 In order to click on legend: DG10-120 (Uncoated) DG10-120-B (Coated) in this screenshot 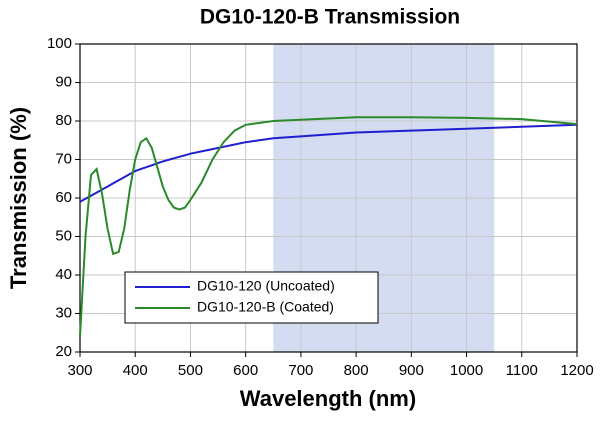, I will do `click(251, 297)`.